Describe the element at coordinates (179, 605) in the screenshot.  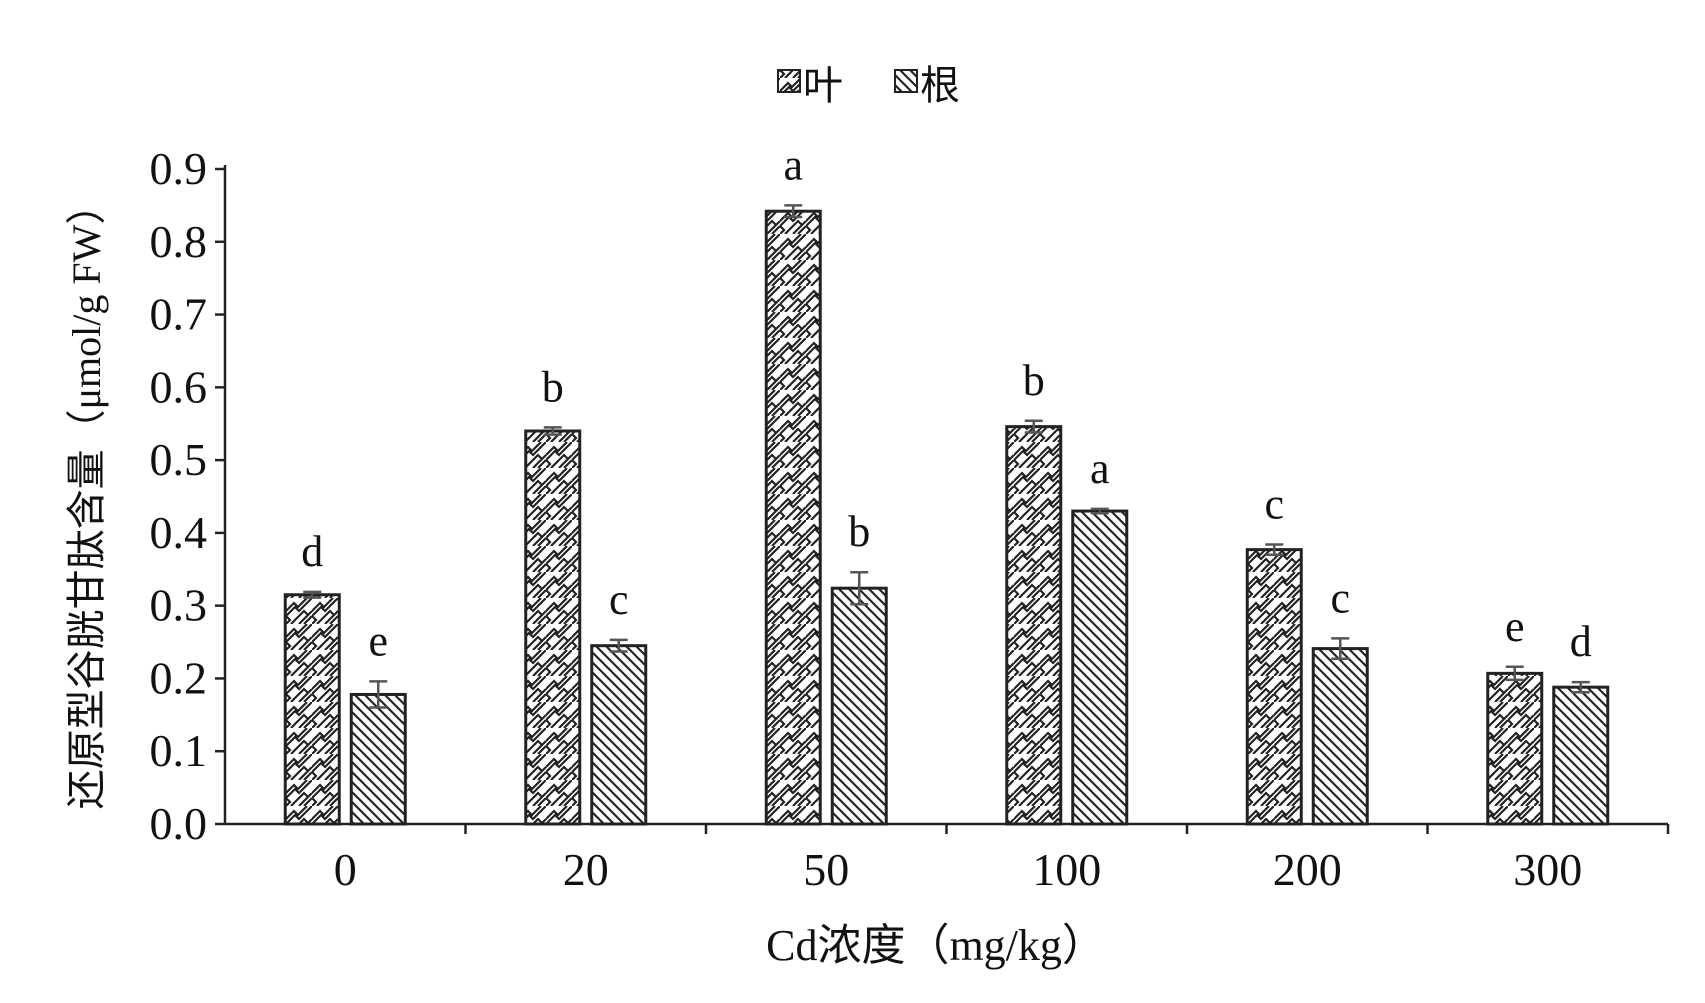
I see `y-tick-label: 0.3` at that location.